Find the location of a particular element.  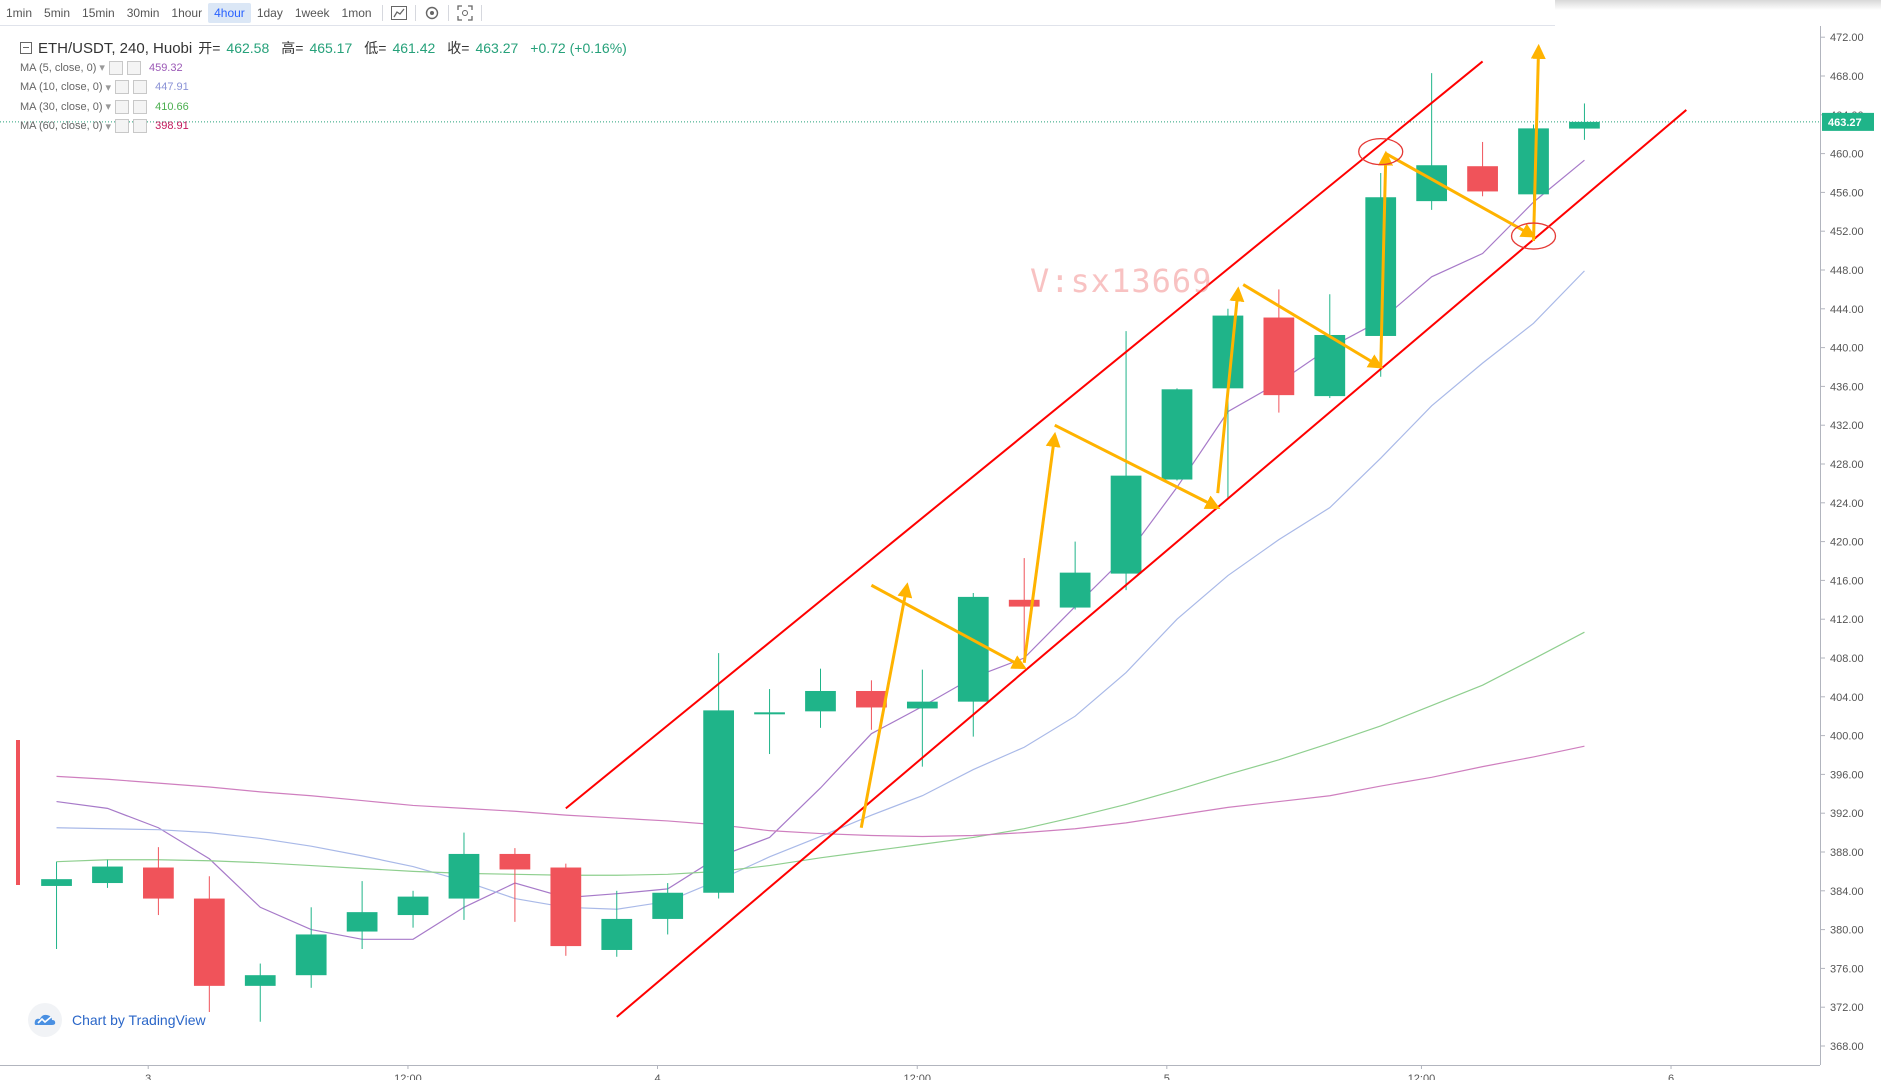

price-tick-label: 412.00 is located at coordinates (1847, 620).